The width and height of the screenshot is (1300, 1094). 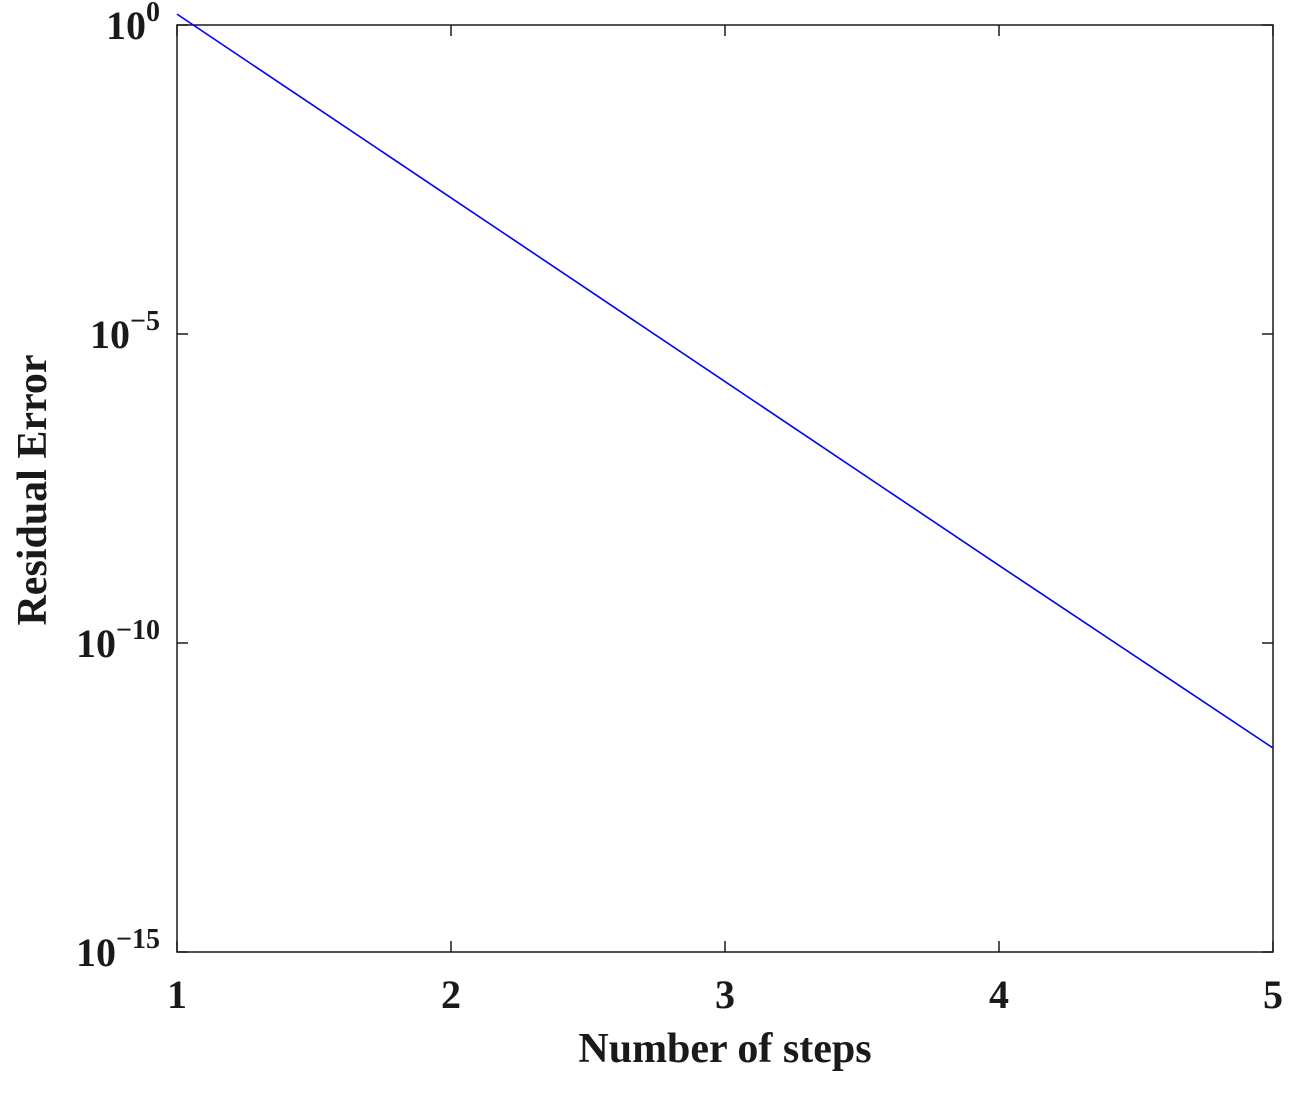 What do you see at coordinates (177, 994) in the screenshot?
I see `x-tick-label: 1` at bounding box center [177, 994].